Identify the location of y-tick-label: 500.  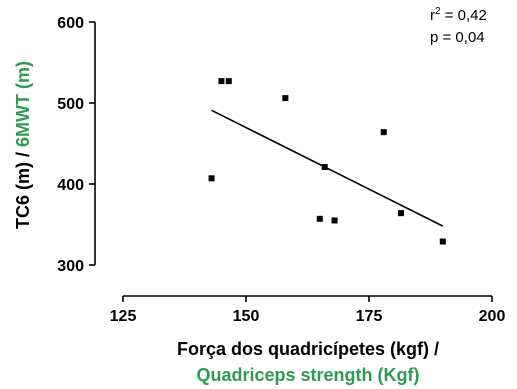
(70, 104).